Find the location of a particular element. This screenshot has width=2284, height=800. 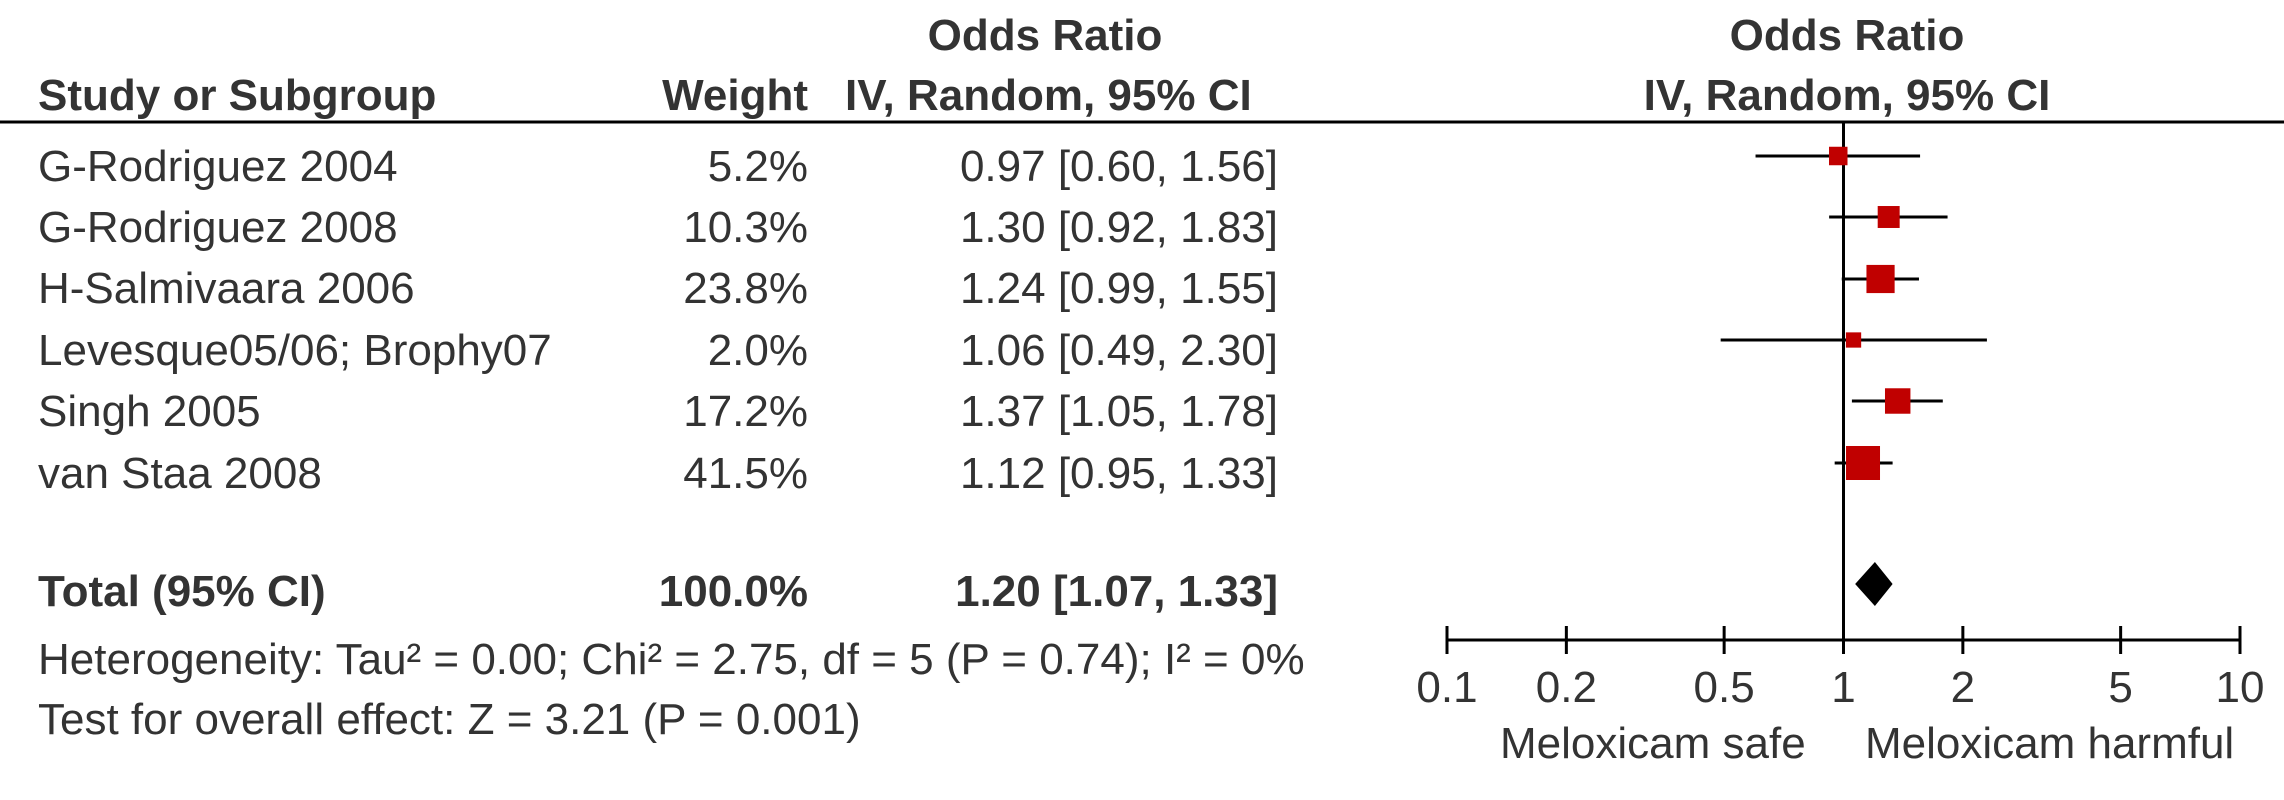

study-name: van Staa 2008 is located at coordinates (180, 473).